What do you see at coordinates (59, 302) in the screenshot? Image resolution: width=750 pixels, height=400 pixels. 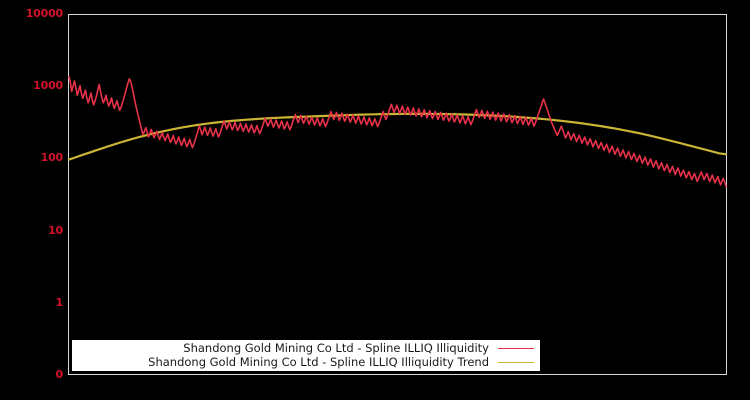 I see `y-tick-1: 1` at bounding box center [59, 302].